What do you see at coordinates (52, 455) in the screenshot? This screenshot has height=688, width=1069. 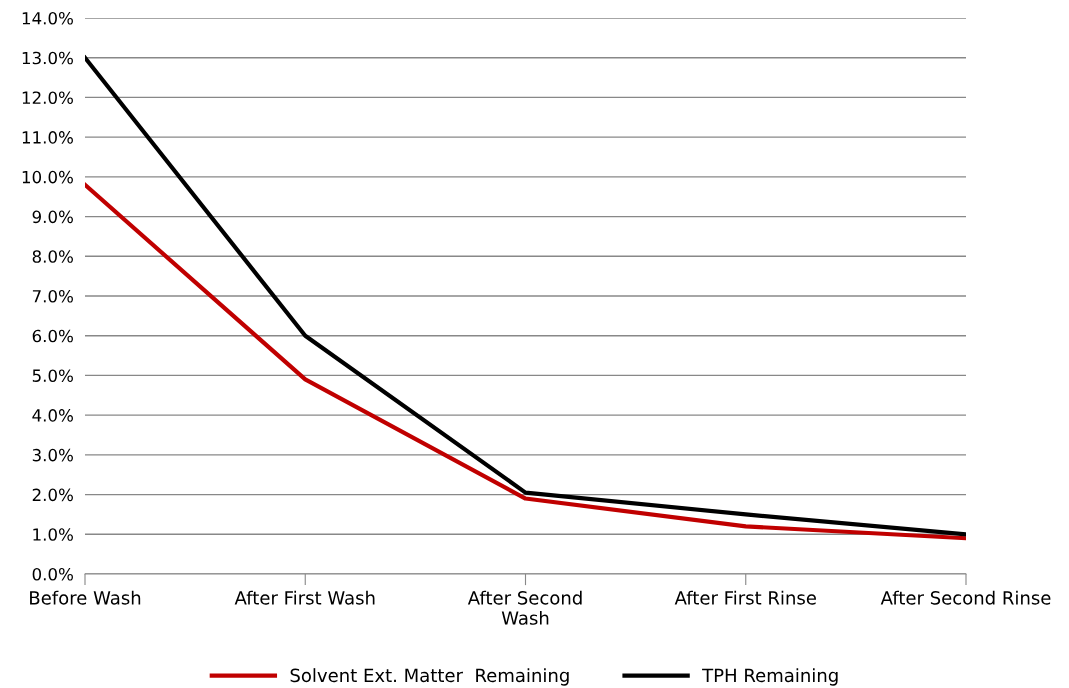 I see `y-tick-label: 3.0%` at bounding box center [52, 455].